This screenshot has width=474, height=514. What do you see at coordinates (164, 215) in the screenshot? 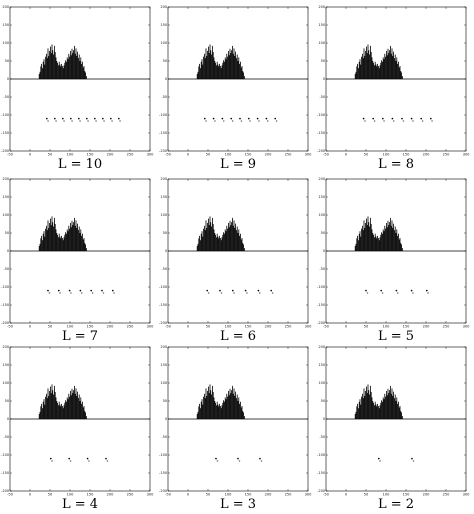
I see `y-tick-label: 100` at bounding box center [164, 215].